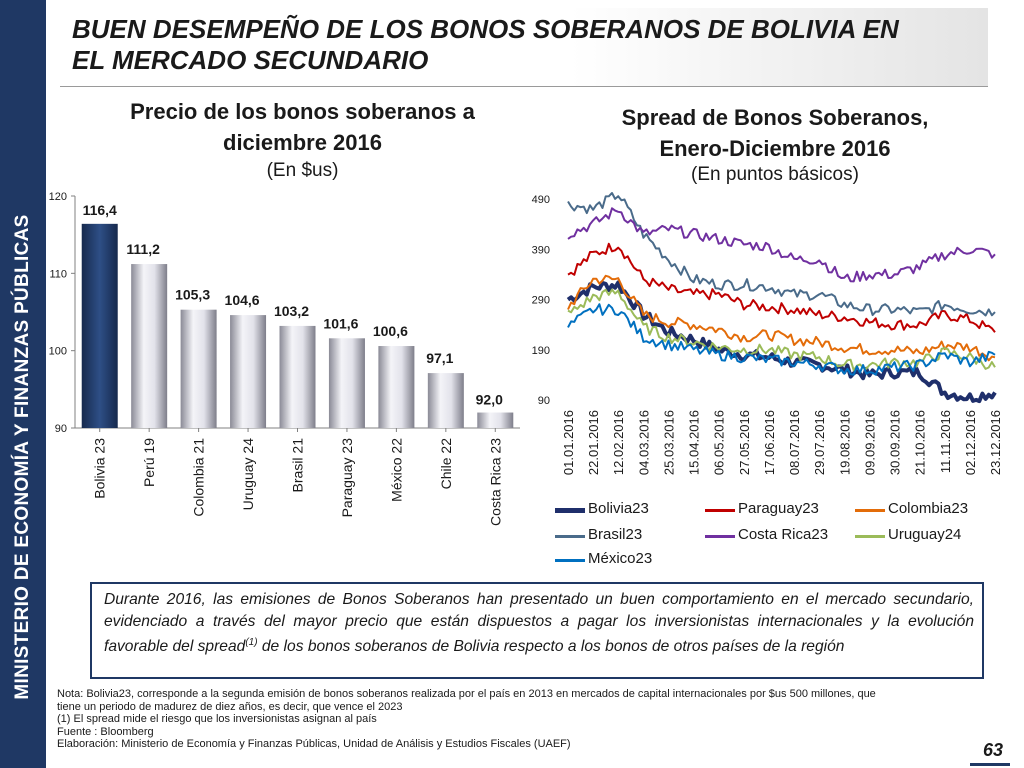  What do you see at coordinates (928, 508) in the screenshot?
I see `legend-label: Colombia23` at bounding box center [928, 508].